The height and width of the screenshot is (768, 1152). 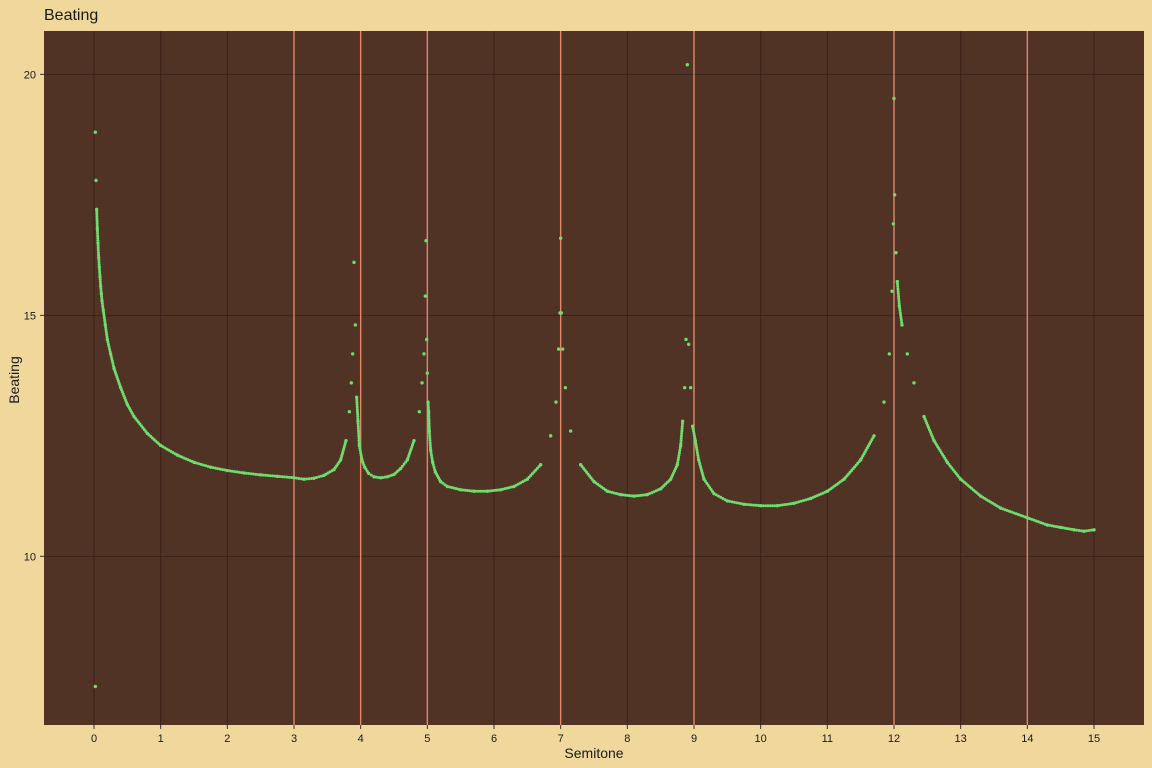 What do you see at coordinates (894, 739) in the screenshot?
I see `x-tick-label: 12` at bounding box center [894, 739].